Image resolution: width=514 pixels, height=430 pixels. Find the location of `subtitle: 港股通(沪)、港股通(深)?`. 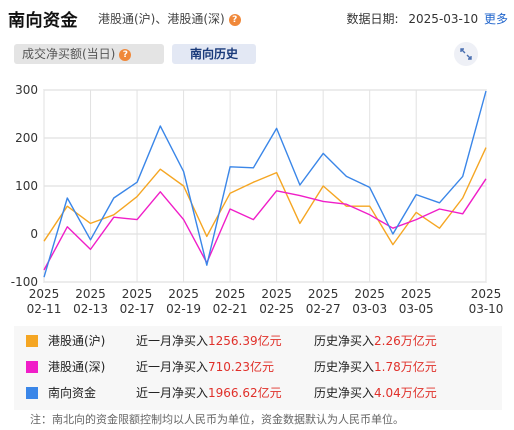

subtitle: 港股通(沪)、港股通(深)? is located at coordinates (169, 18).